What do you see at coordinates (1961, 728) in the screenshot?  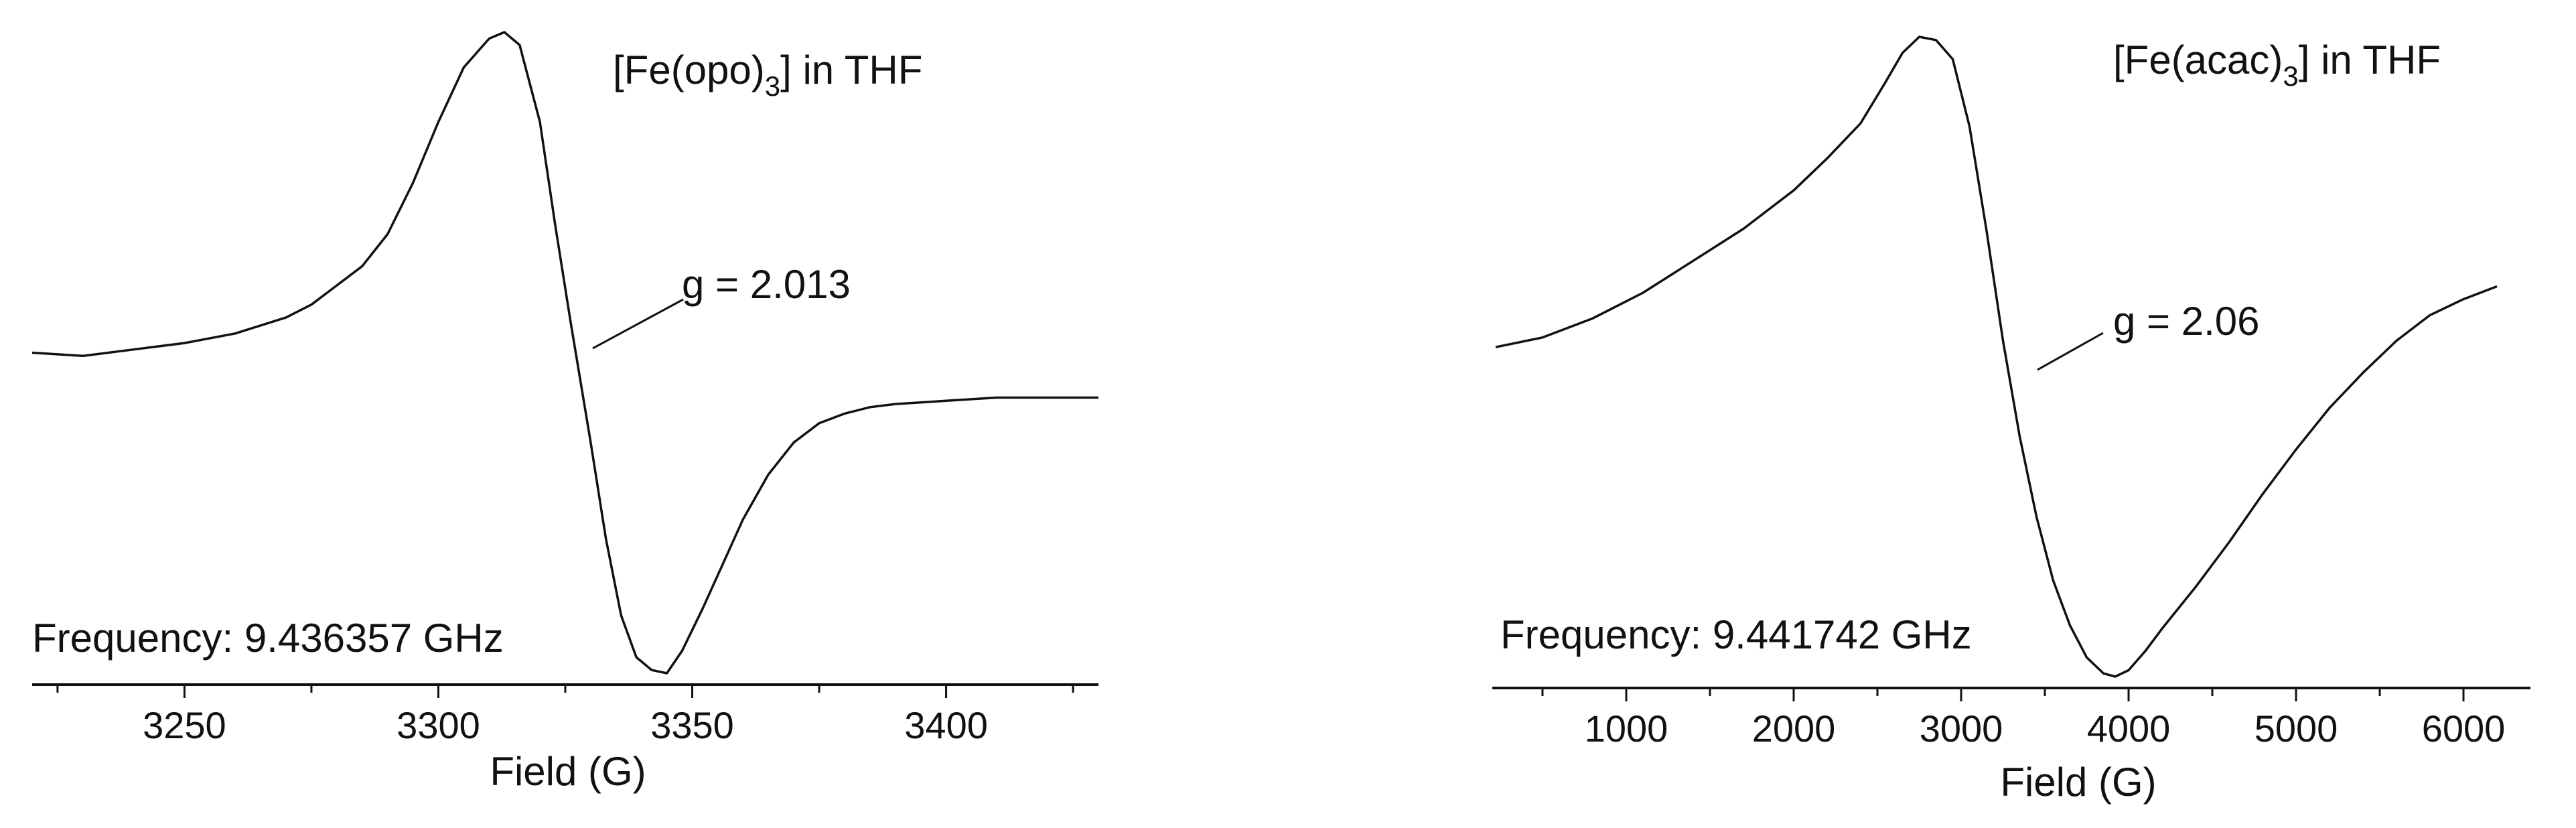 I see `x-tick-label: 3000` at bounding box center [1961, 728].